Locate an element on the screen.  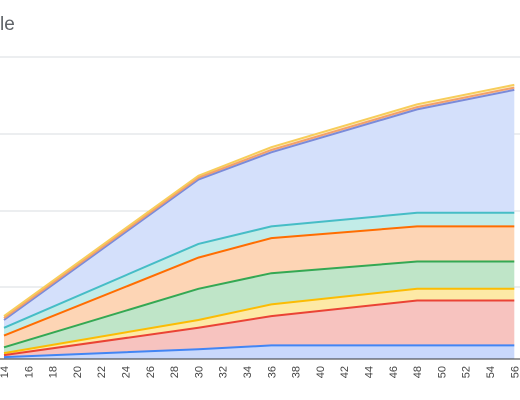
x-tick-label: 50 is located at coordinates (442, 372).